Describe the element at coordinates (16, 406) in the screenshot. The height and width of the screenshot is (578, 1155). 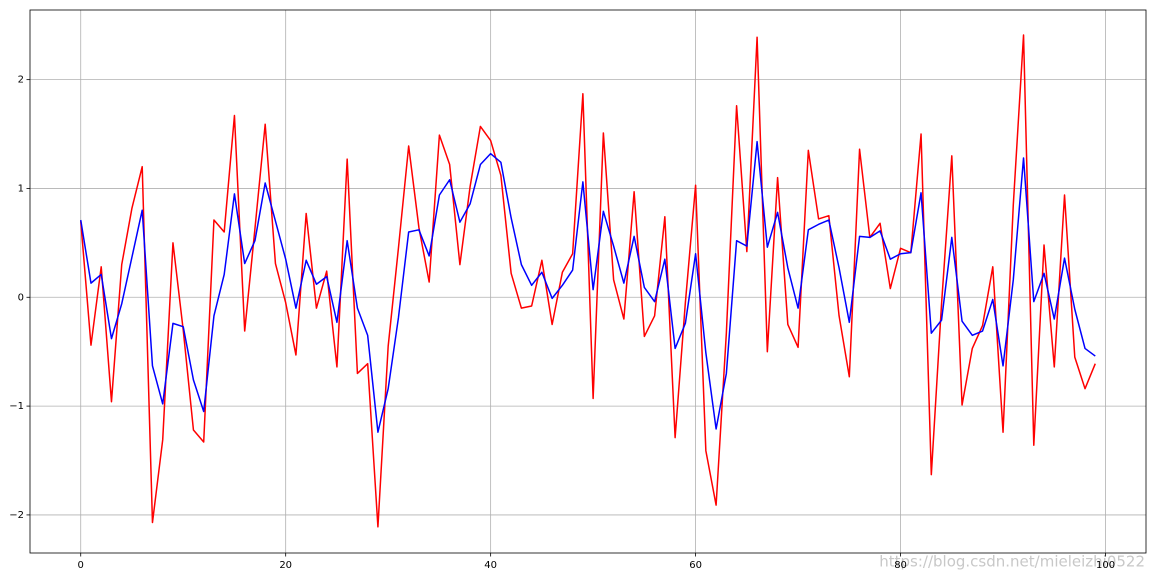
I see `y-tick-label: −1` at that location.